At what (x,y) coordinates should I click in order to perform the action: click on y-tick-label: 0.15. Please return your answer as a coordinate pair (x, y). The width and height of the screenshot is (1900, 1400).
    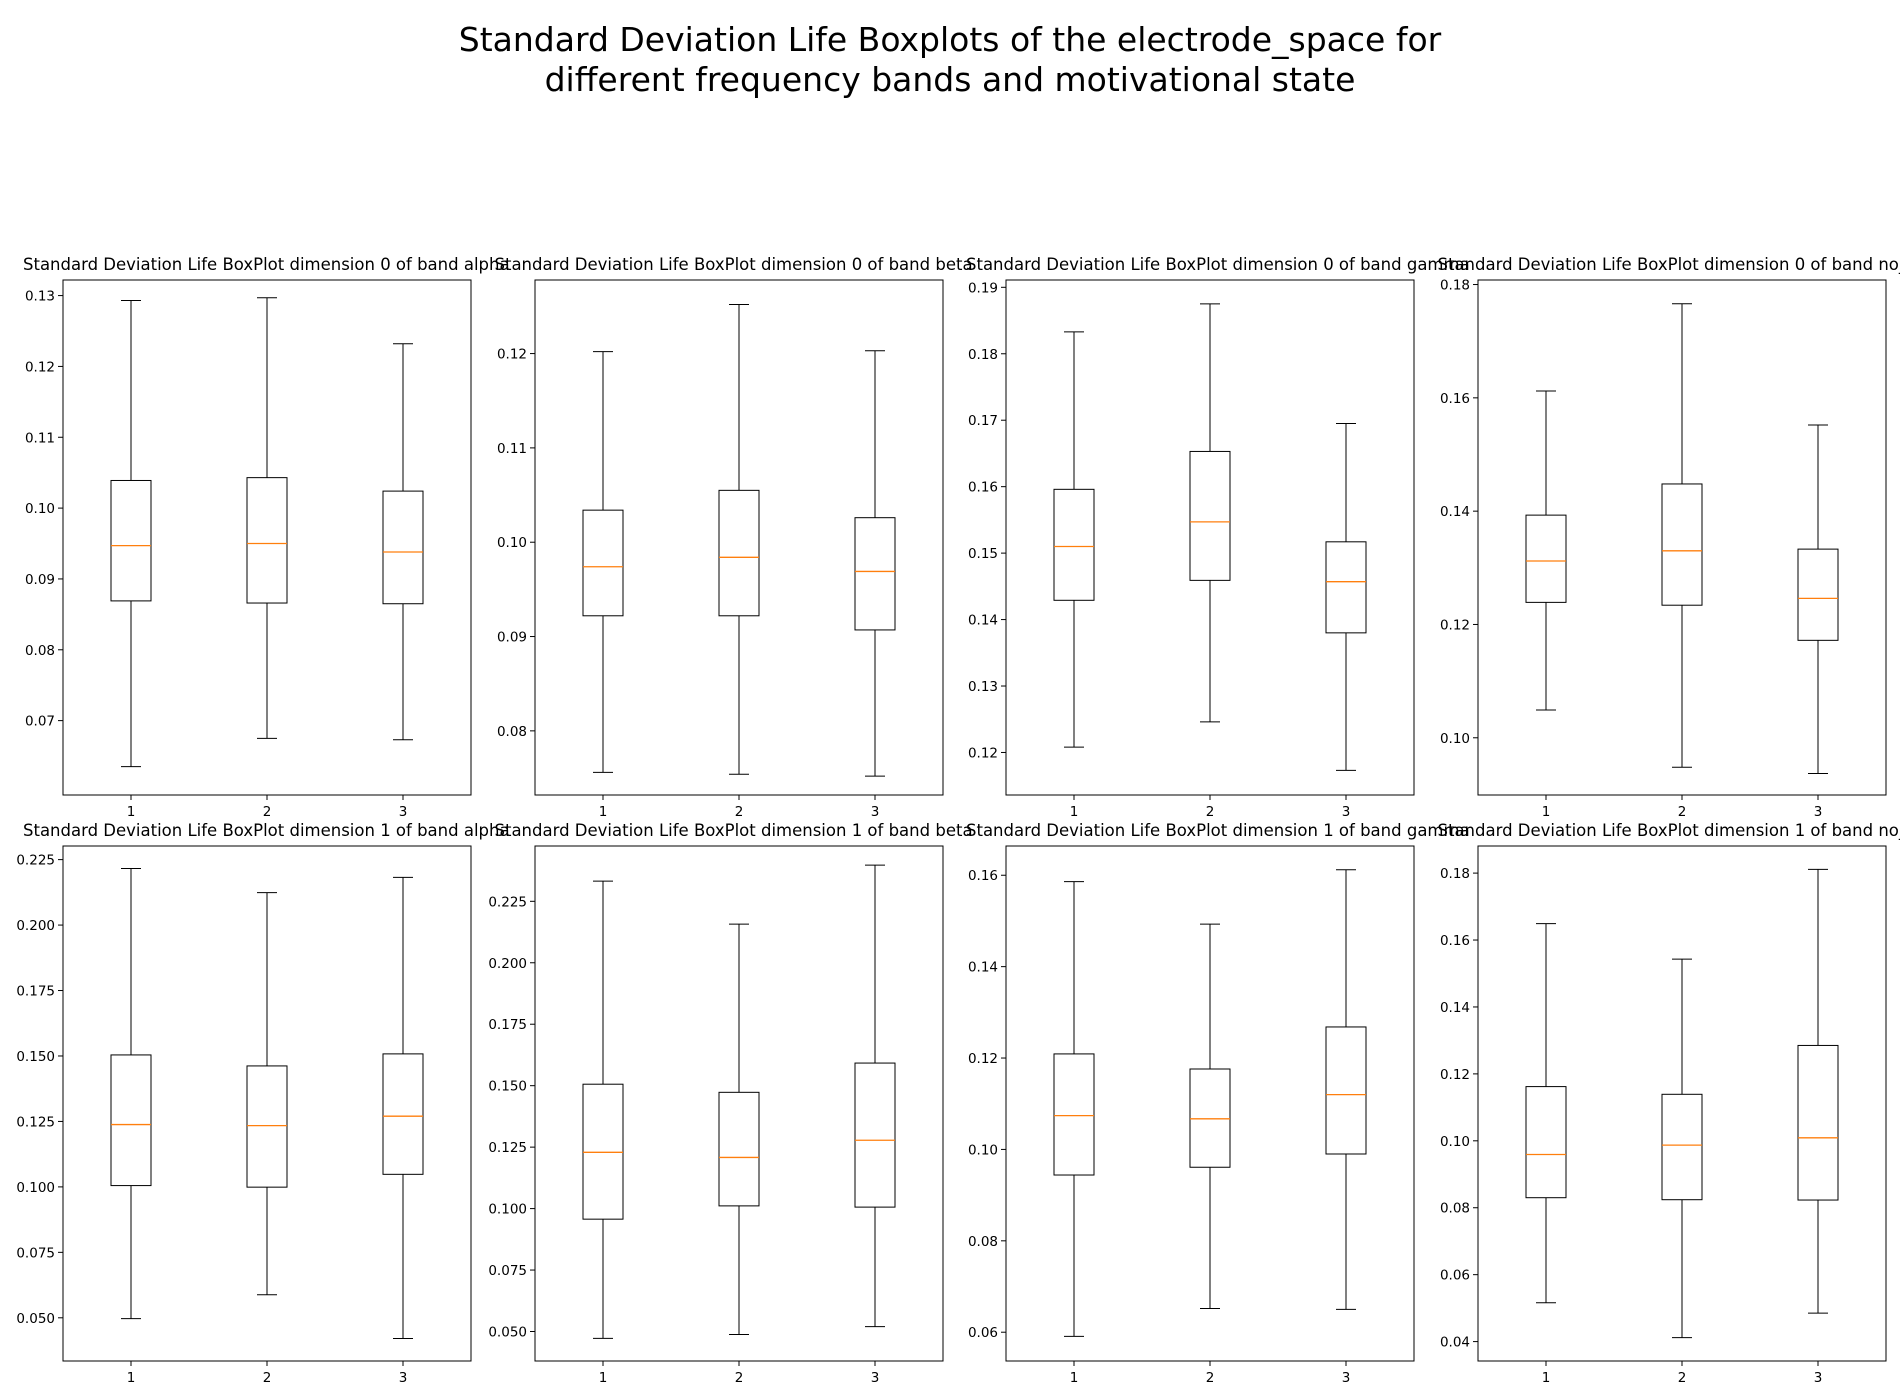
    Looking at the image, I should click on (983, 554).